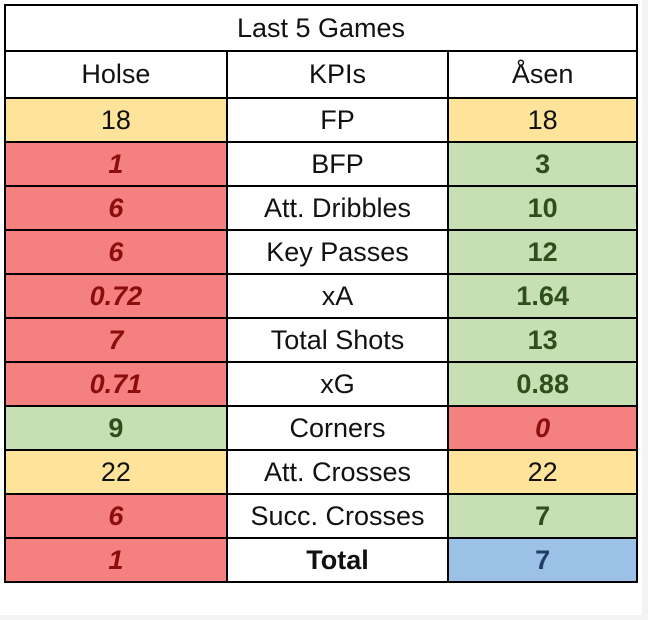 The width and height of the screenshot is (648, 620). What do you see at coordinates (337, 472) in the screenshot?
I see `kpi-label-cell: Att. Crosses` at bounding box center [337, 472].